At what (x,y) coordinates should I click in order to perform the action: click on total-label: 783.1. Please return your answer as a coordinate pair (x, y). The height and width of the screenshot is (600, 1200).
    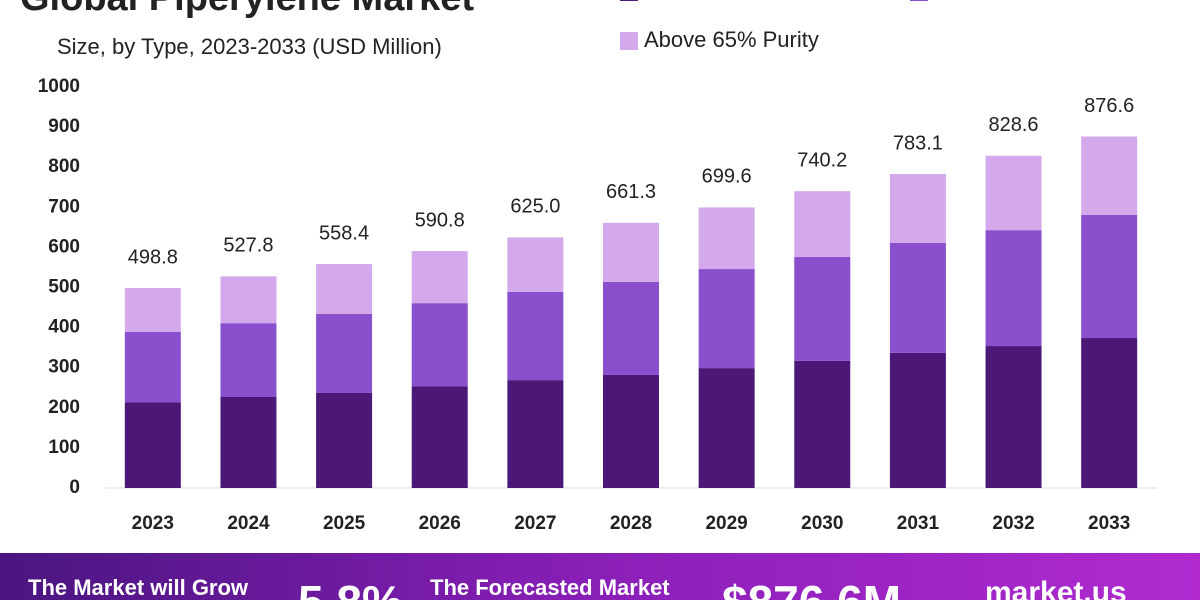
    Looking at the image, I should click on (918, 143).